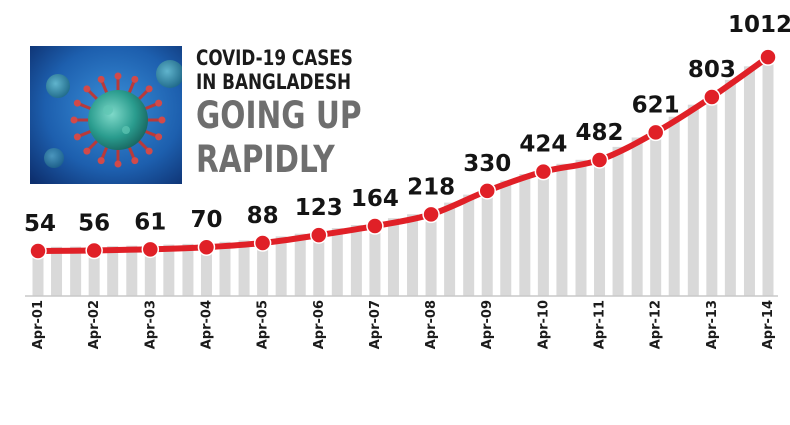 This screenshot has width=790, height=425. Describe the element at coordinates (94, 324) in the screenshot. I see `x-tick-label: Apr-02` at that location.